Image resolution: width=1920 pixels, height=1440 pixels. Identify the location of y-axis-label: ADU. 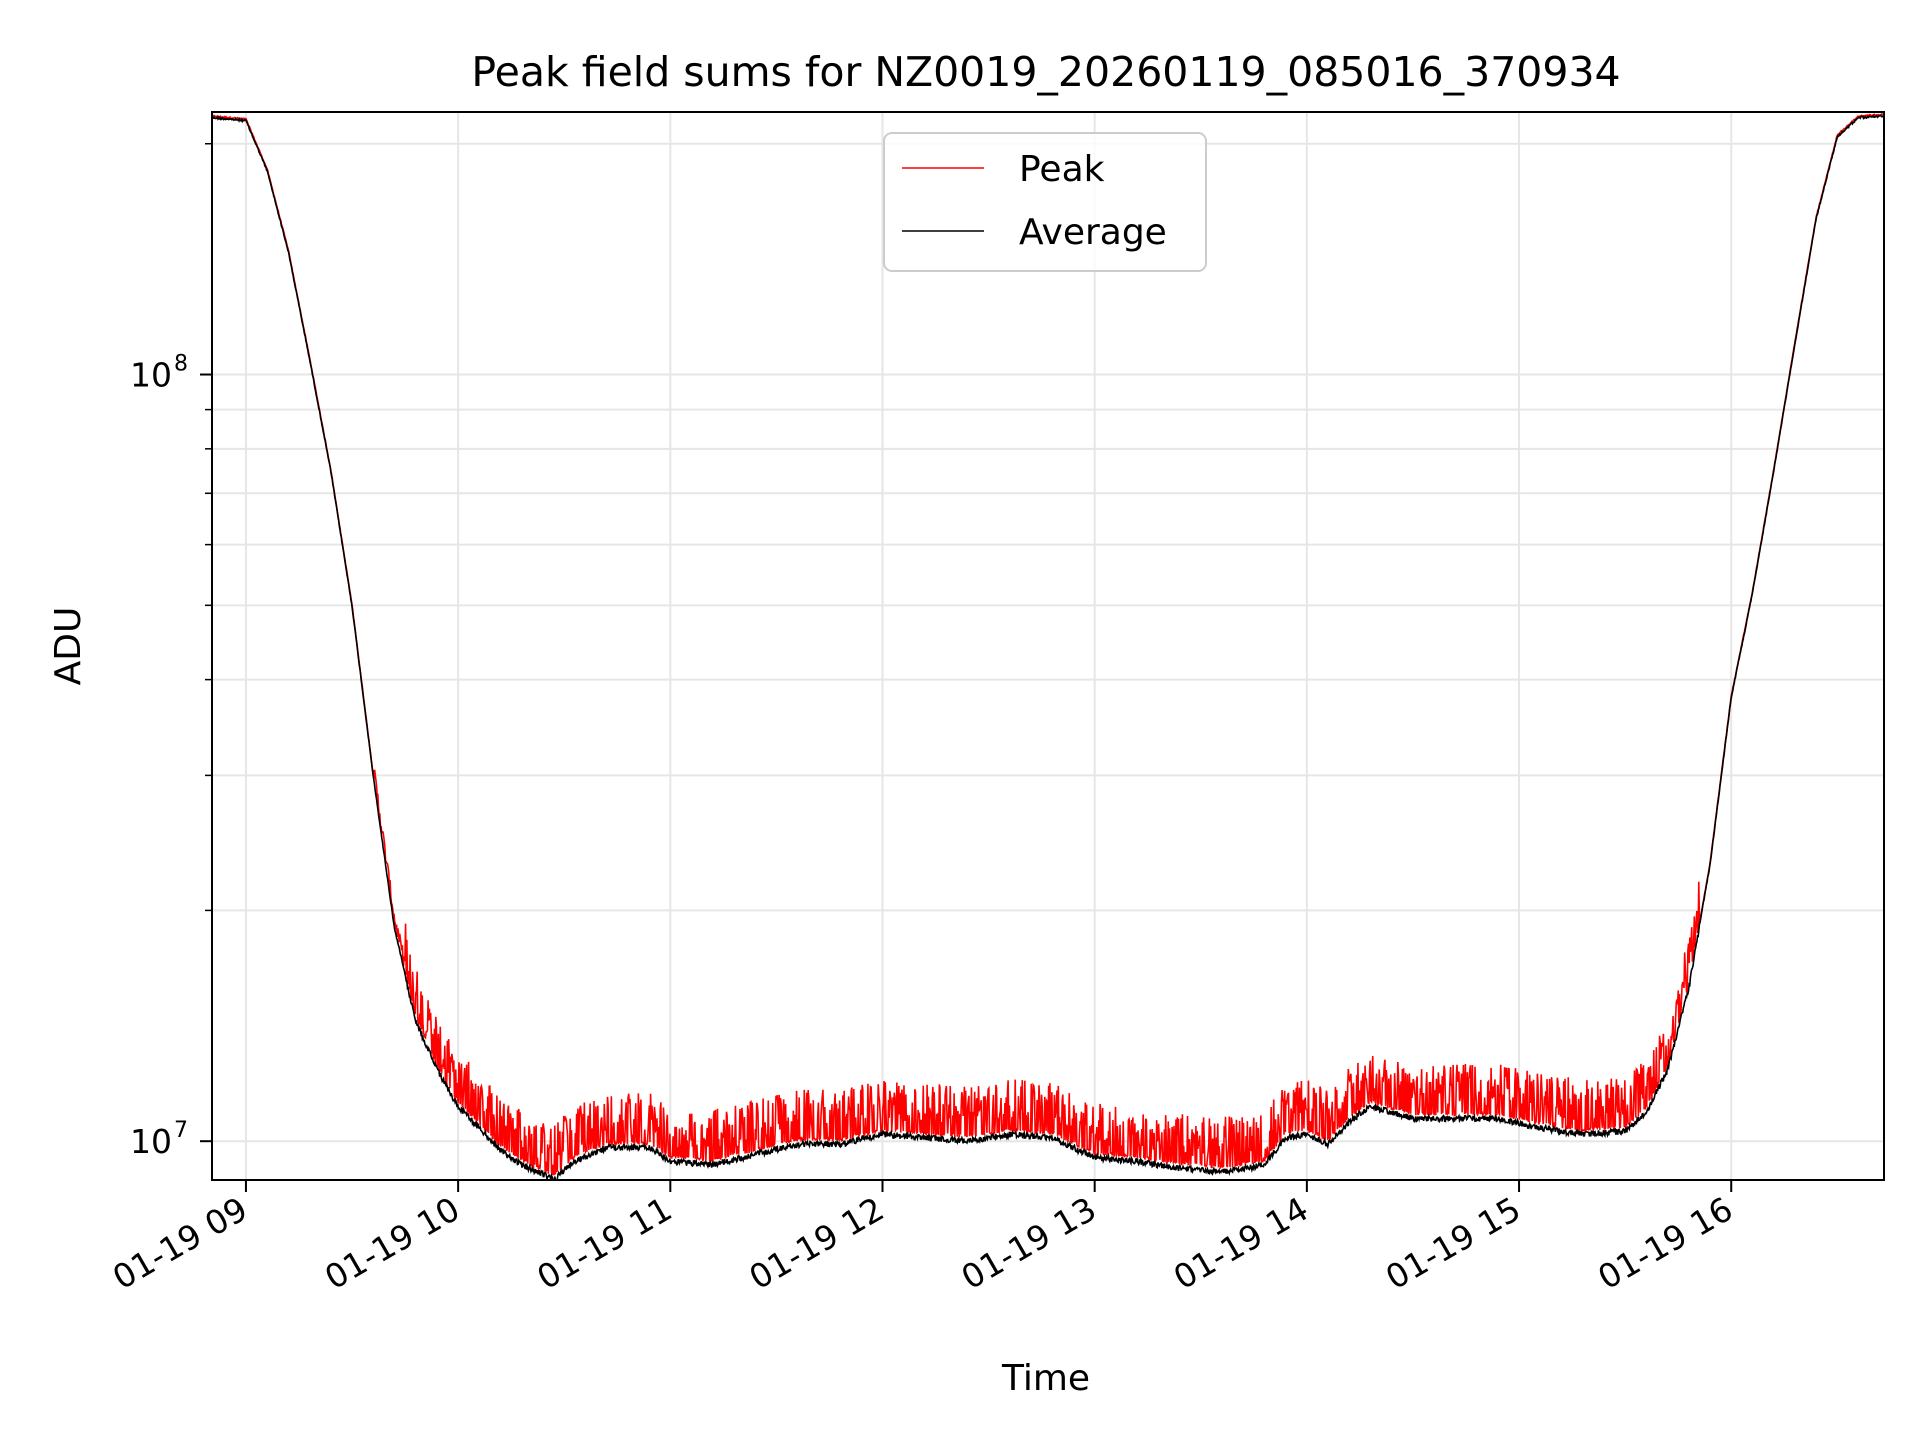
(68, 646).